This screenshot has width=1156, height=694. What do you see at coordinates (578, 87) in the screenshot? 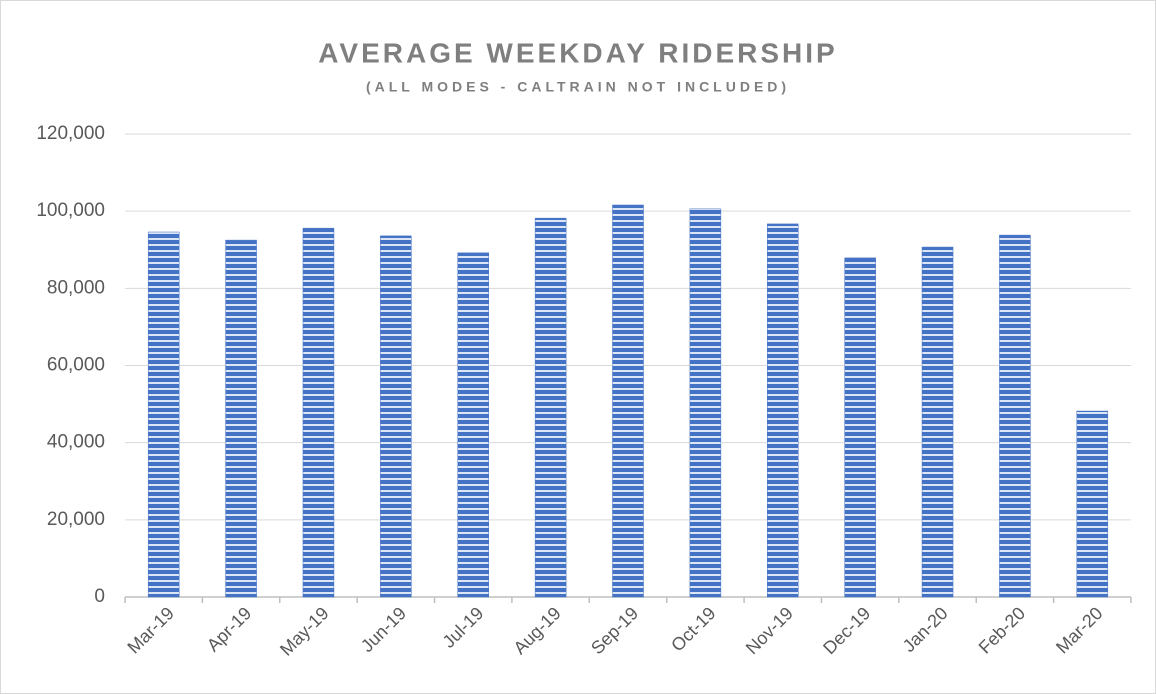
I see `chart-subtitle: (ALL MODES - CALTRAIN NOT INCLUDED)` at bounding box center [578, 87].